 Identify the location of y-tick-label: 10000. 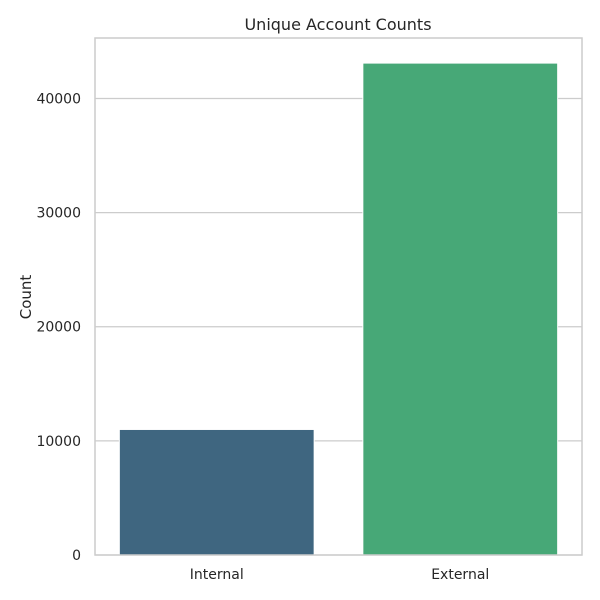
(58, 442).